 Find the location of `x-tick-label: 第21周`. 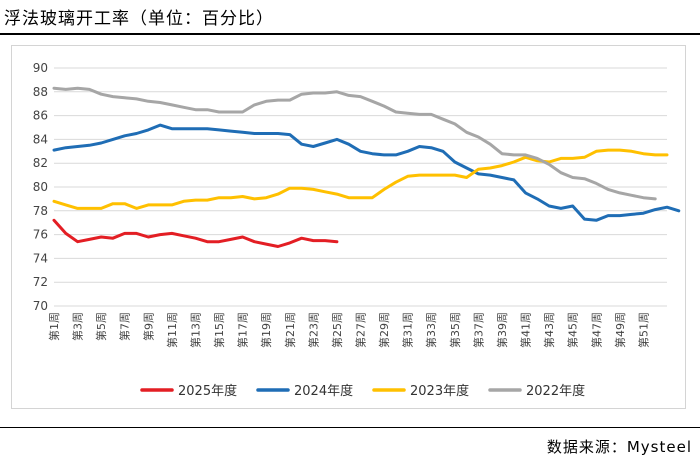

x-tick-label: 第21周 is located at coordinates (290, 330).